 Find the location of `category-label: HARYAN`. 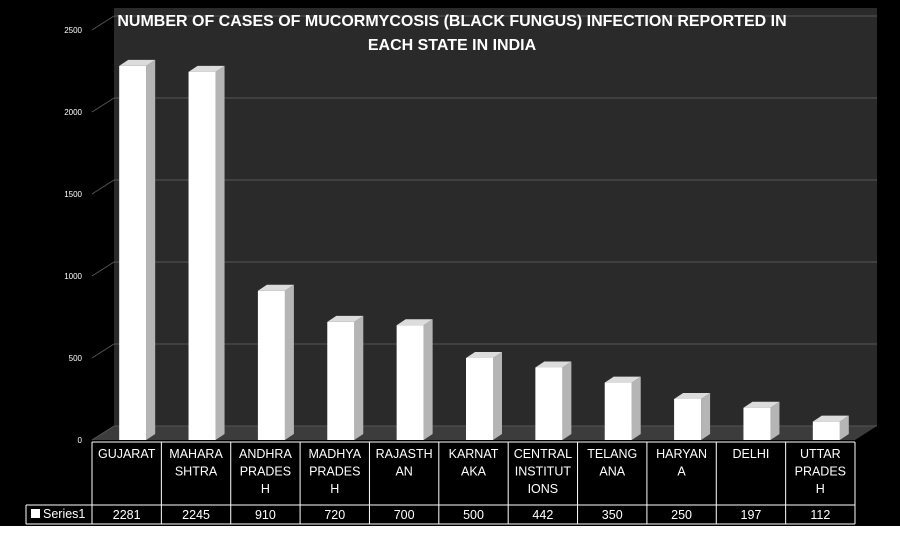

category-label: HARYAN is located at coordinates (681, 454).